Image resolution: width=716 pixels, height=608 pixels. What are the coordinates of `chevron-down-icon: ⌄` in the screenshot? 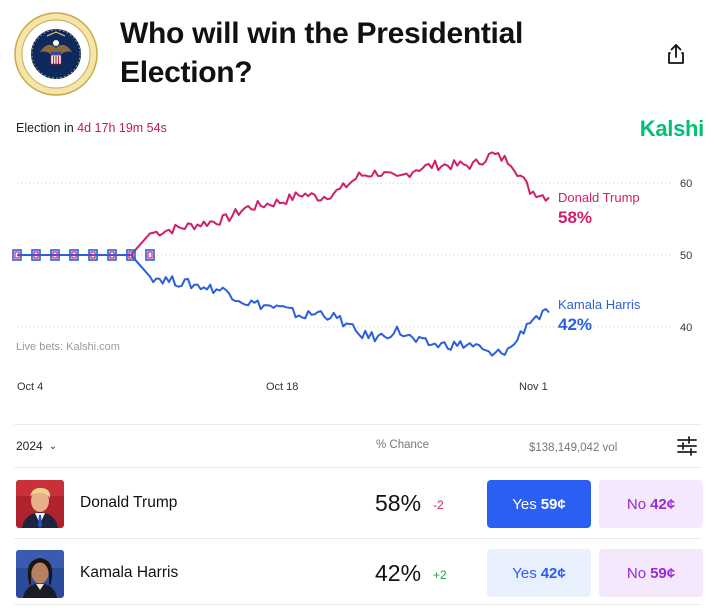 It's located at (53, 446).